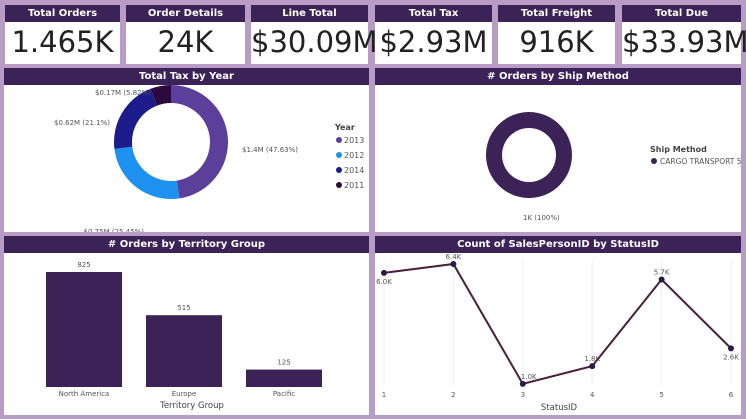 The image size is (746, 419). Describe the element at coordinates (191, 406) in the screenshot. I see `x-axis-title: Territory Group` at that location.